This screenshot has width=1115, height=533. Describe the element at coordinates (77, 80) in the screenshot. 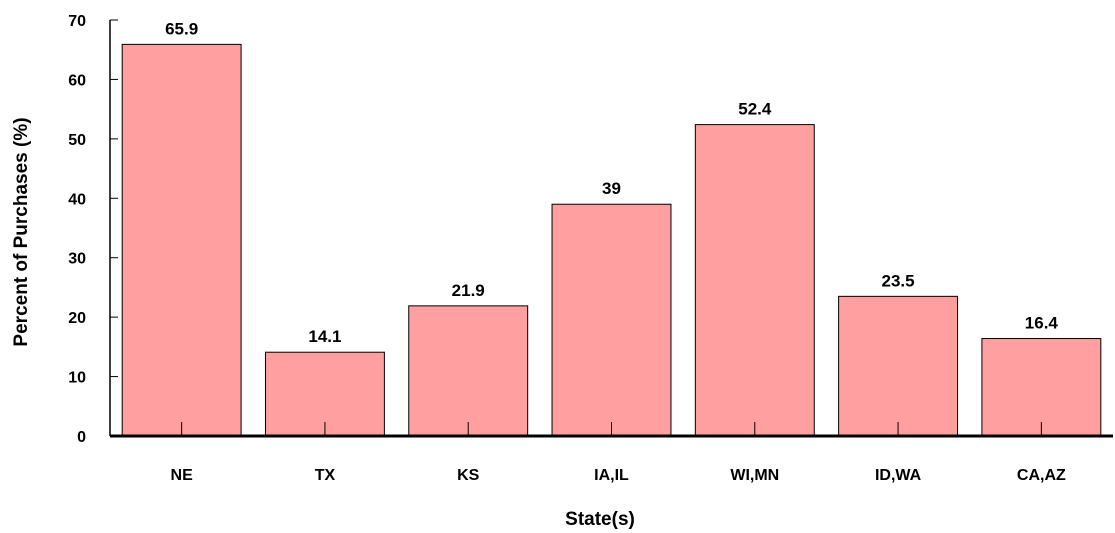

I see `y-tick-label: 60` at that location.